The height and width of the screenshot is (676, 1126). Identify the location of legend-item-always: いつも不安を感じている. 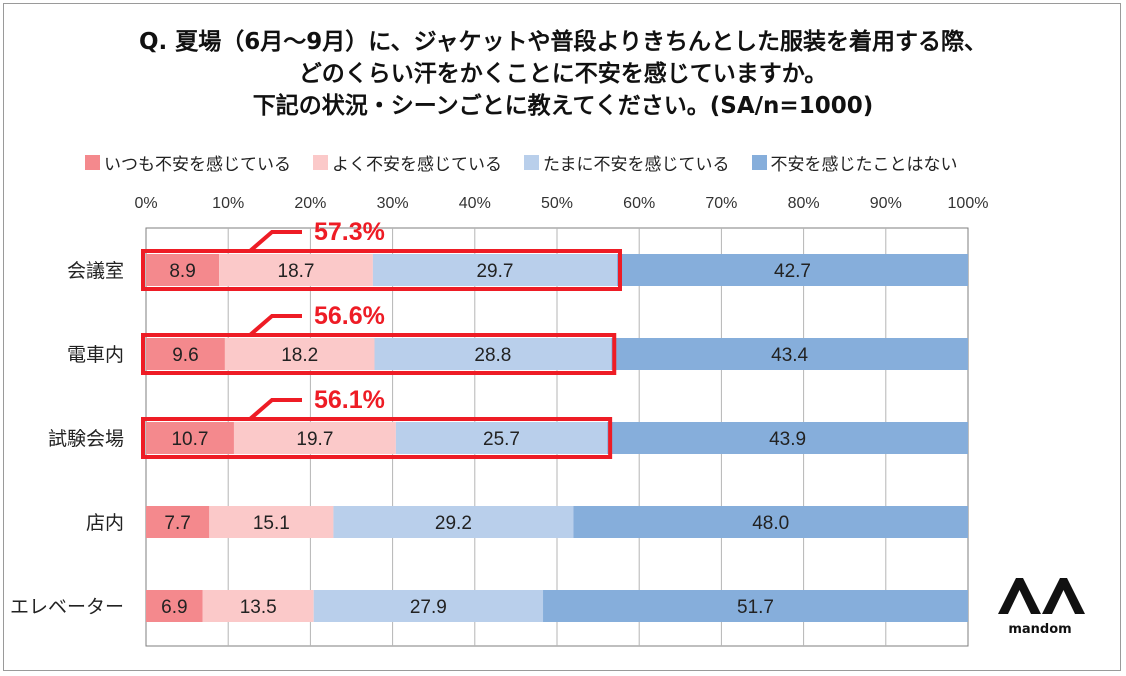
(188, 162).